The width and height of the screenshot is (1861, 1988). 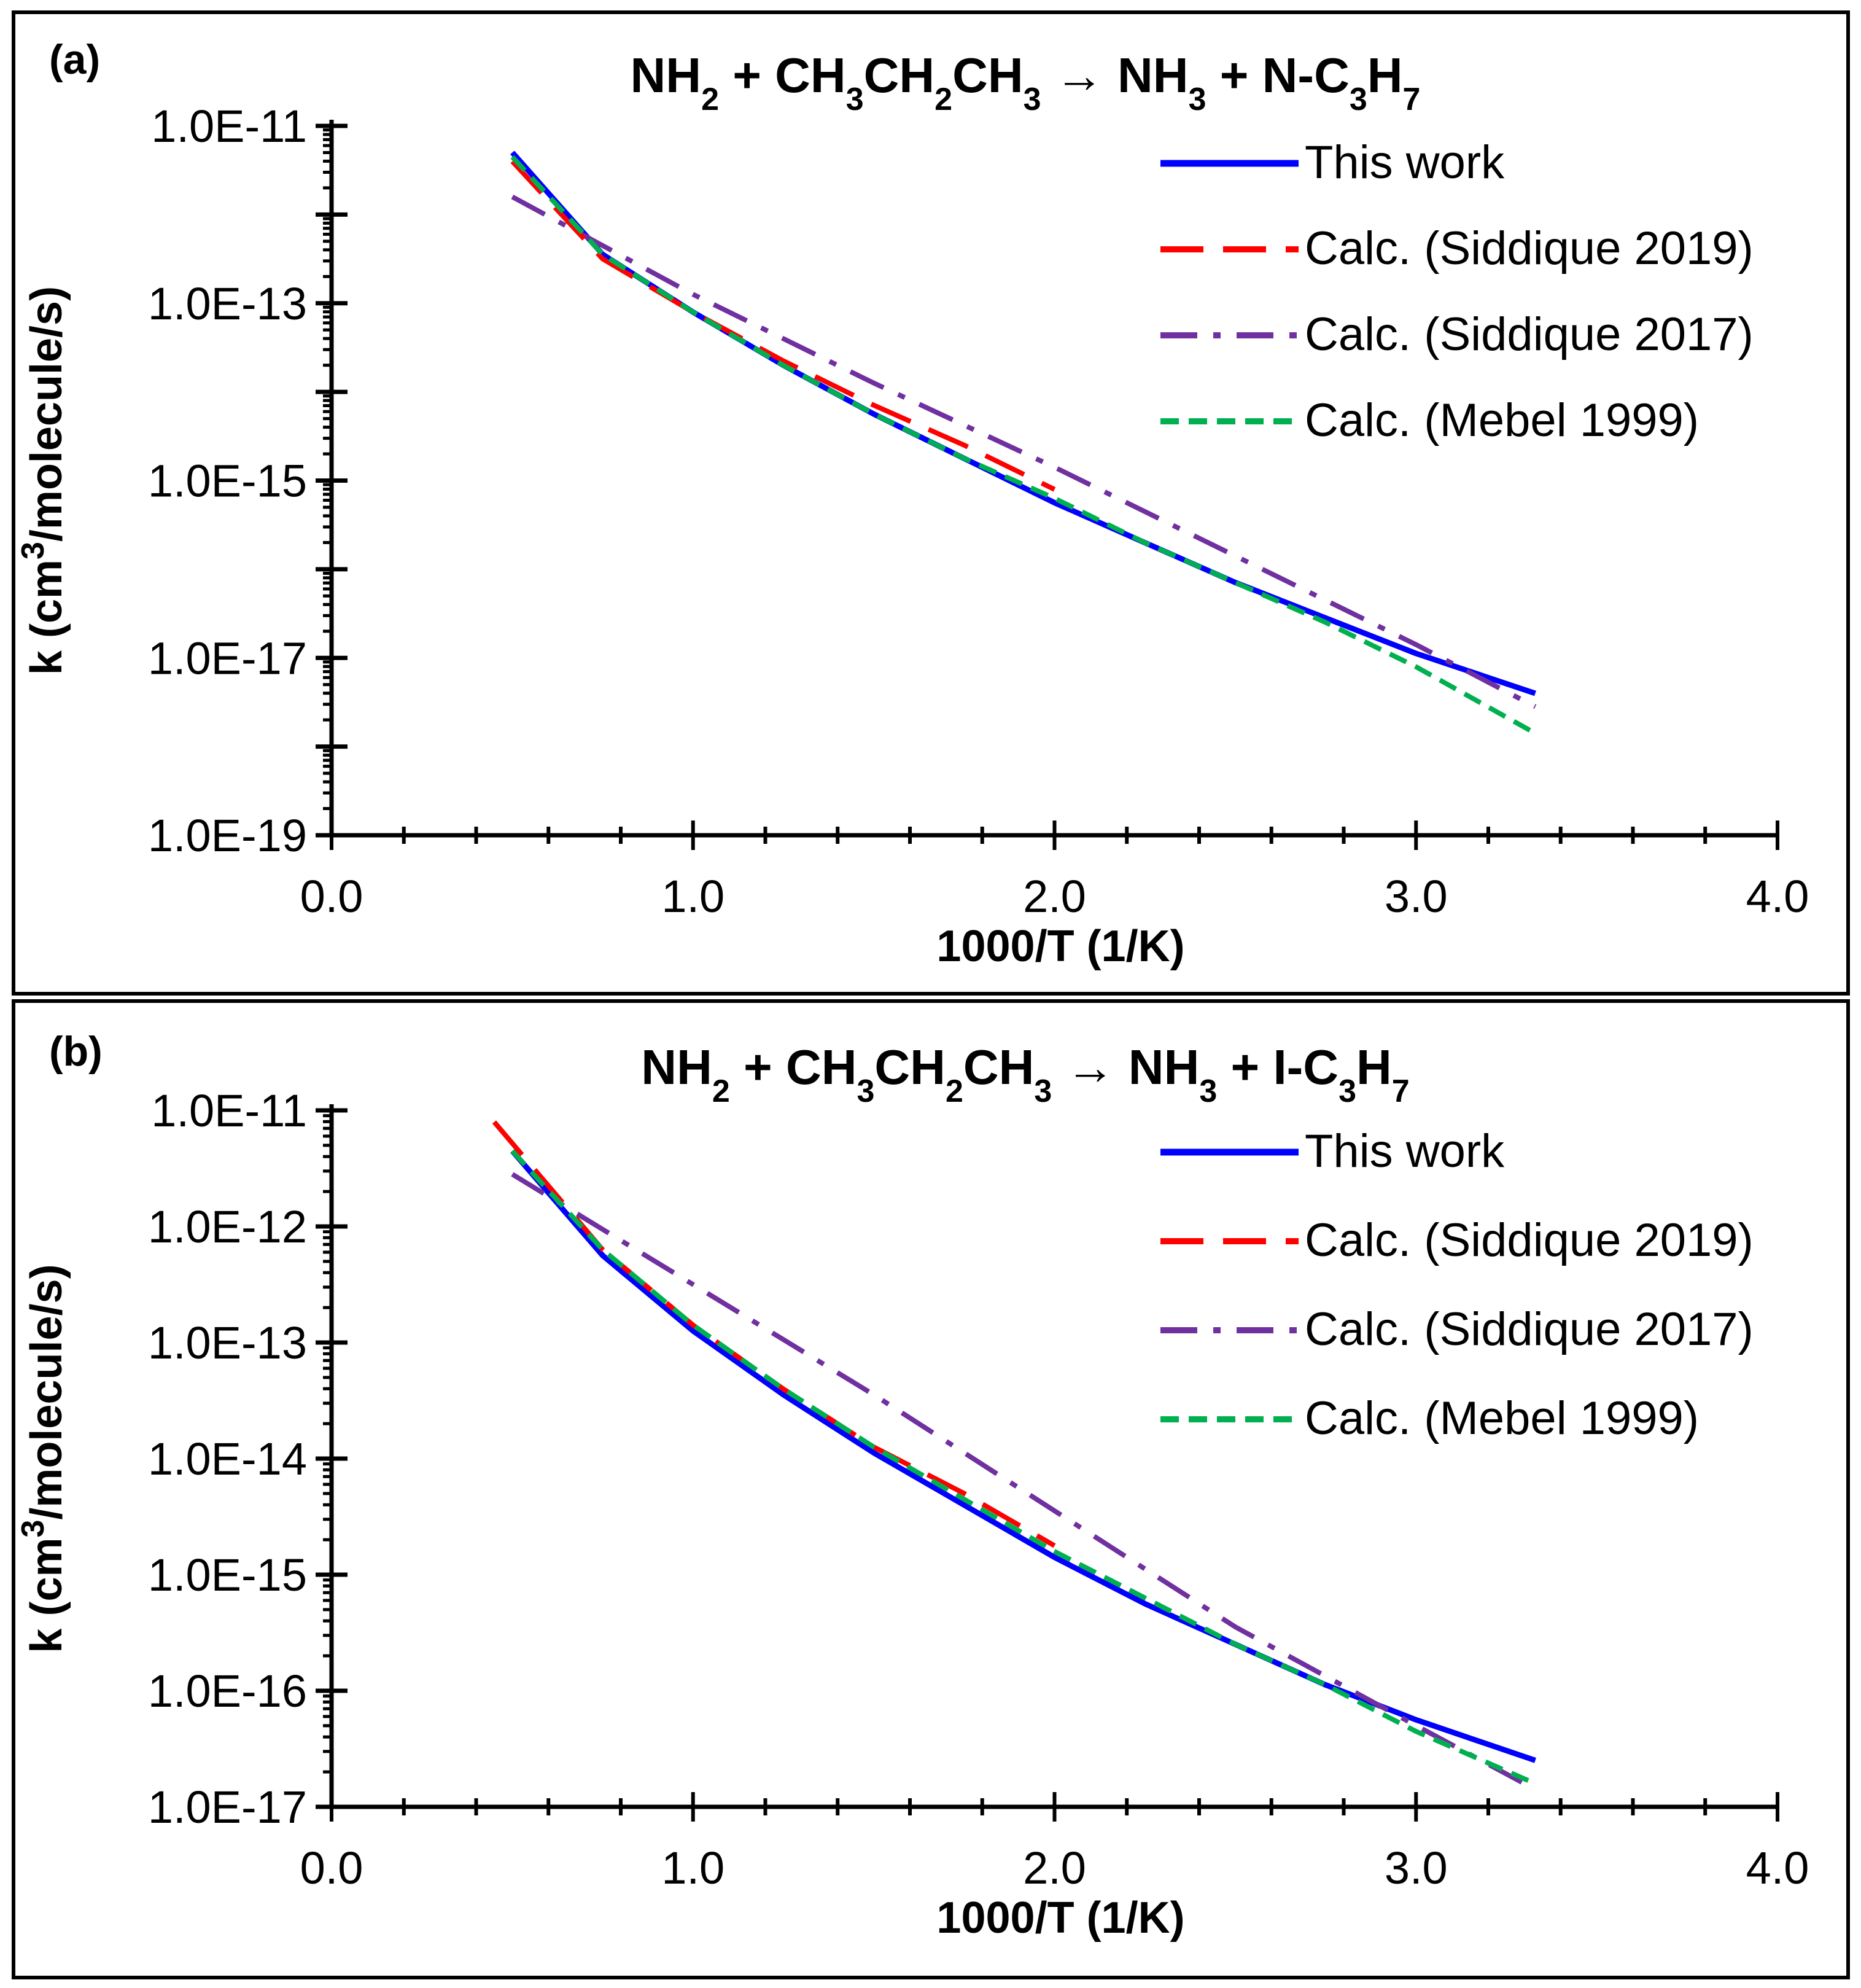 I want to click on title-segment: + I-C, so click(x=1277, y=1067).